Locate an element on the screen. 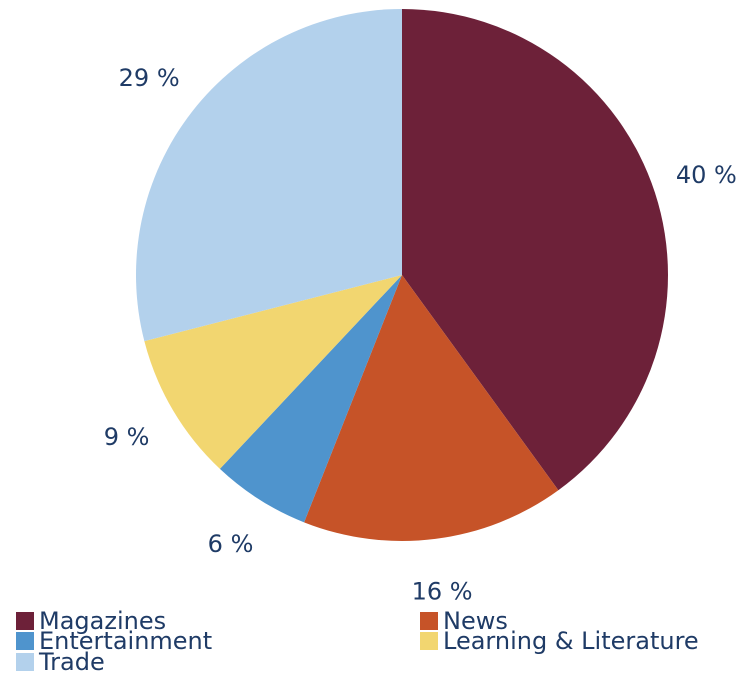 The height and width of the screenshot is (685, 749). pie-label-trade: 29 % is located at coordinates (149, 78).